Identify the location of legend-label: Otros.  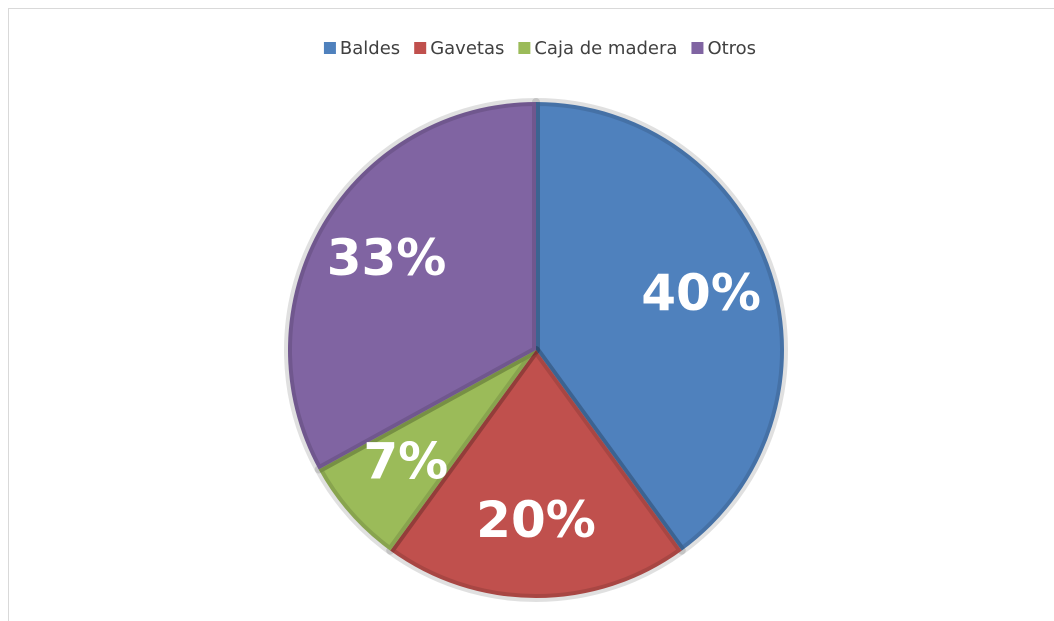
(731, 48).